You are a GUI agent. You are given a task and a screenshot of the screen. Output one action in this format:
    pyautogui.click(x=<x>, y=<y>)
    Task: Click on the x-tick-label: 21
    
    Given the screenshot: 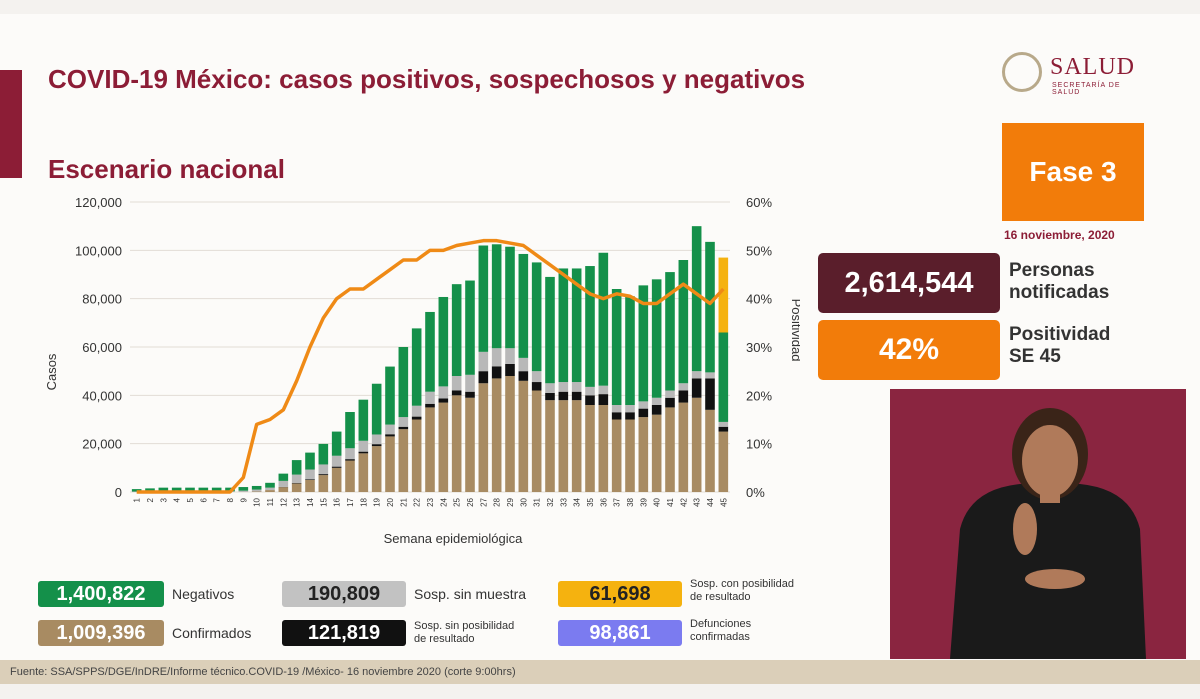 What is the action you would take?
    pyautogui.click(x=403, y=501)
    